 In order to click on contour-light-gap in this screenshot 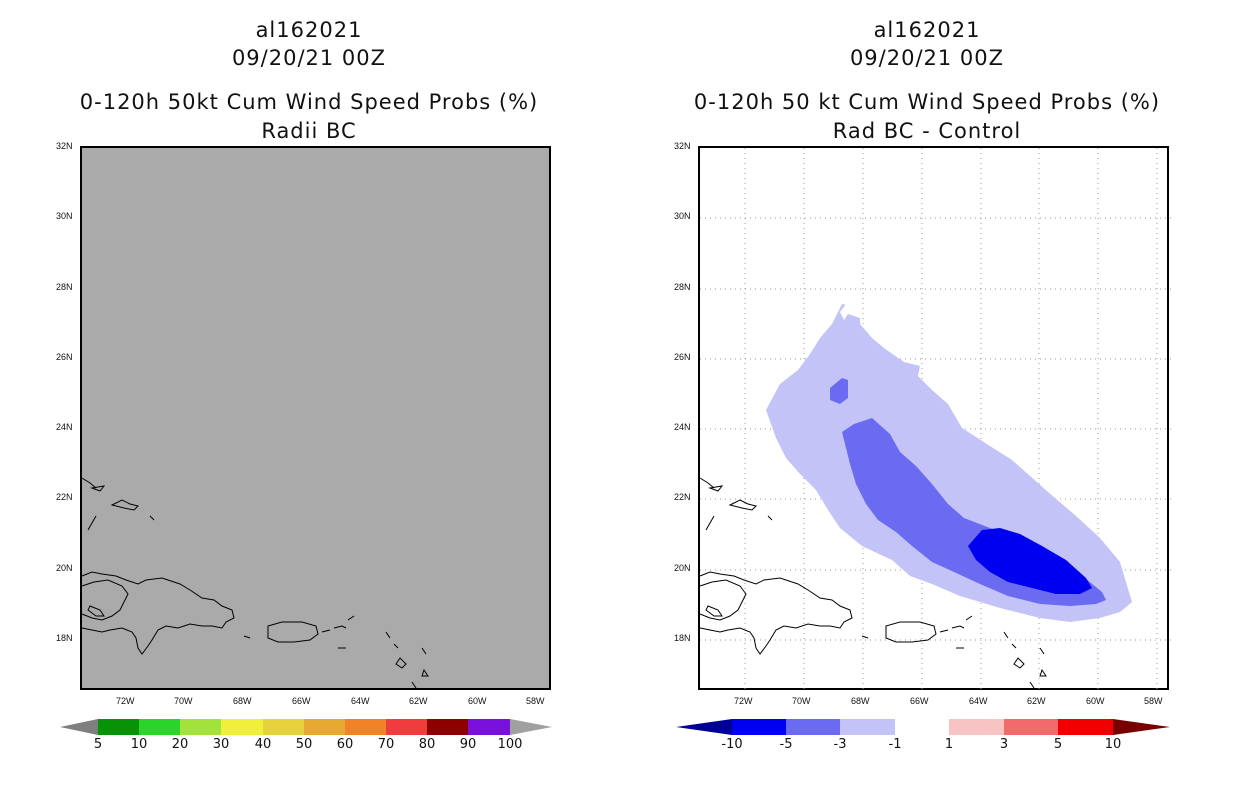, I will do `click(846, 312)`.